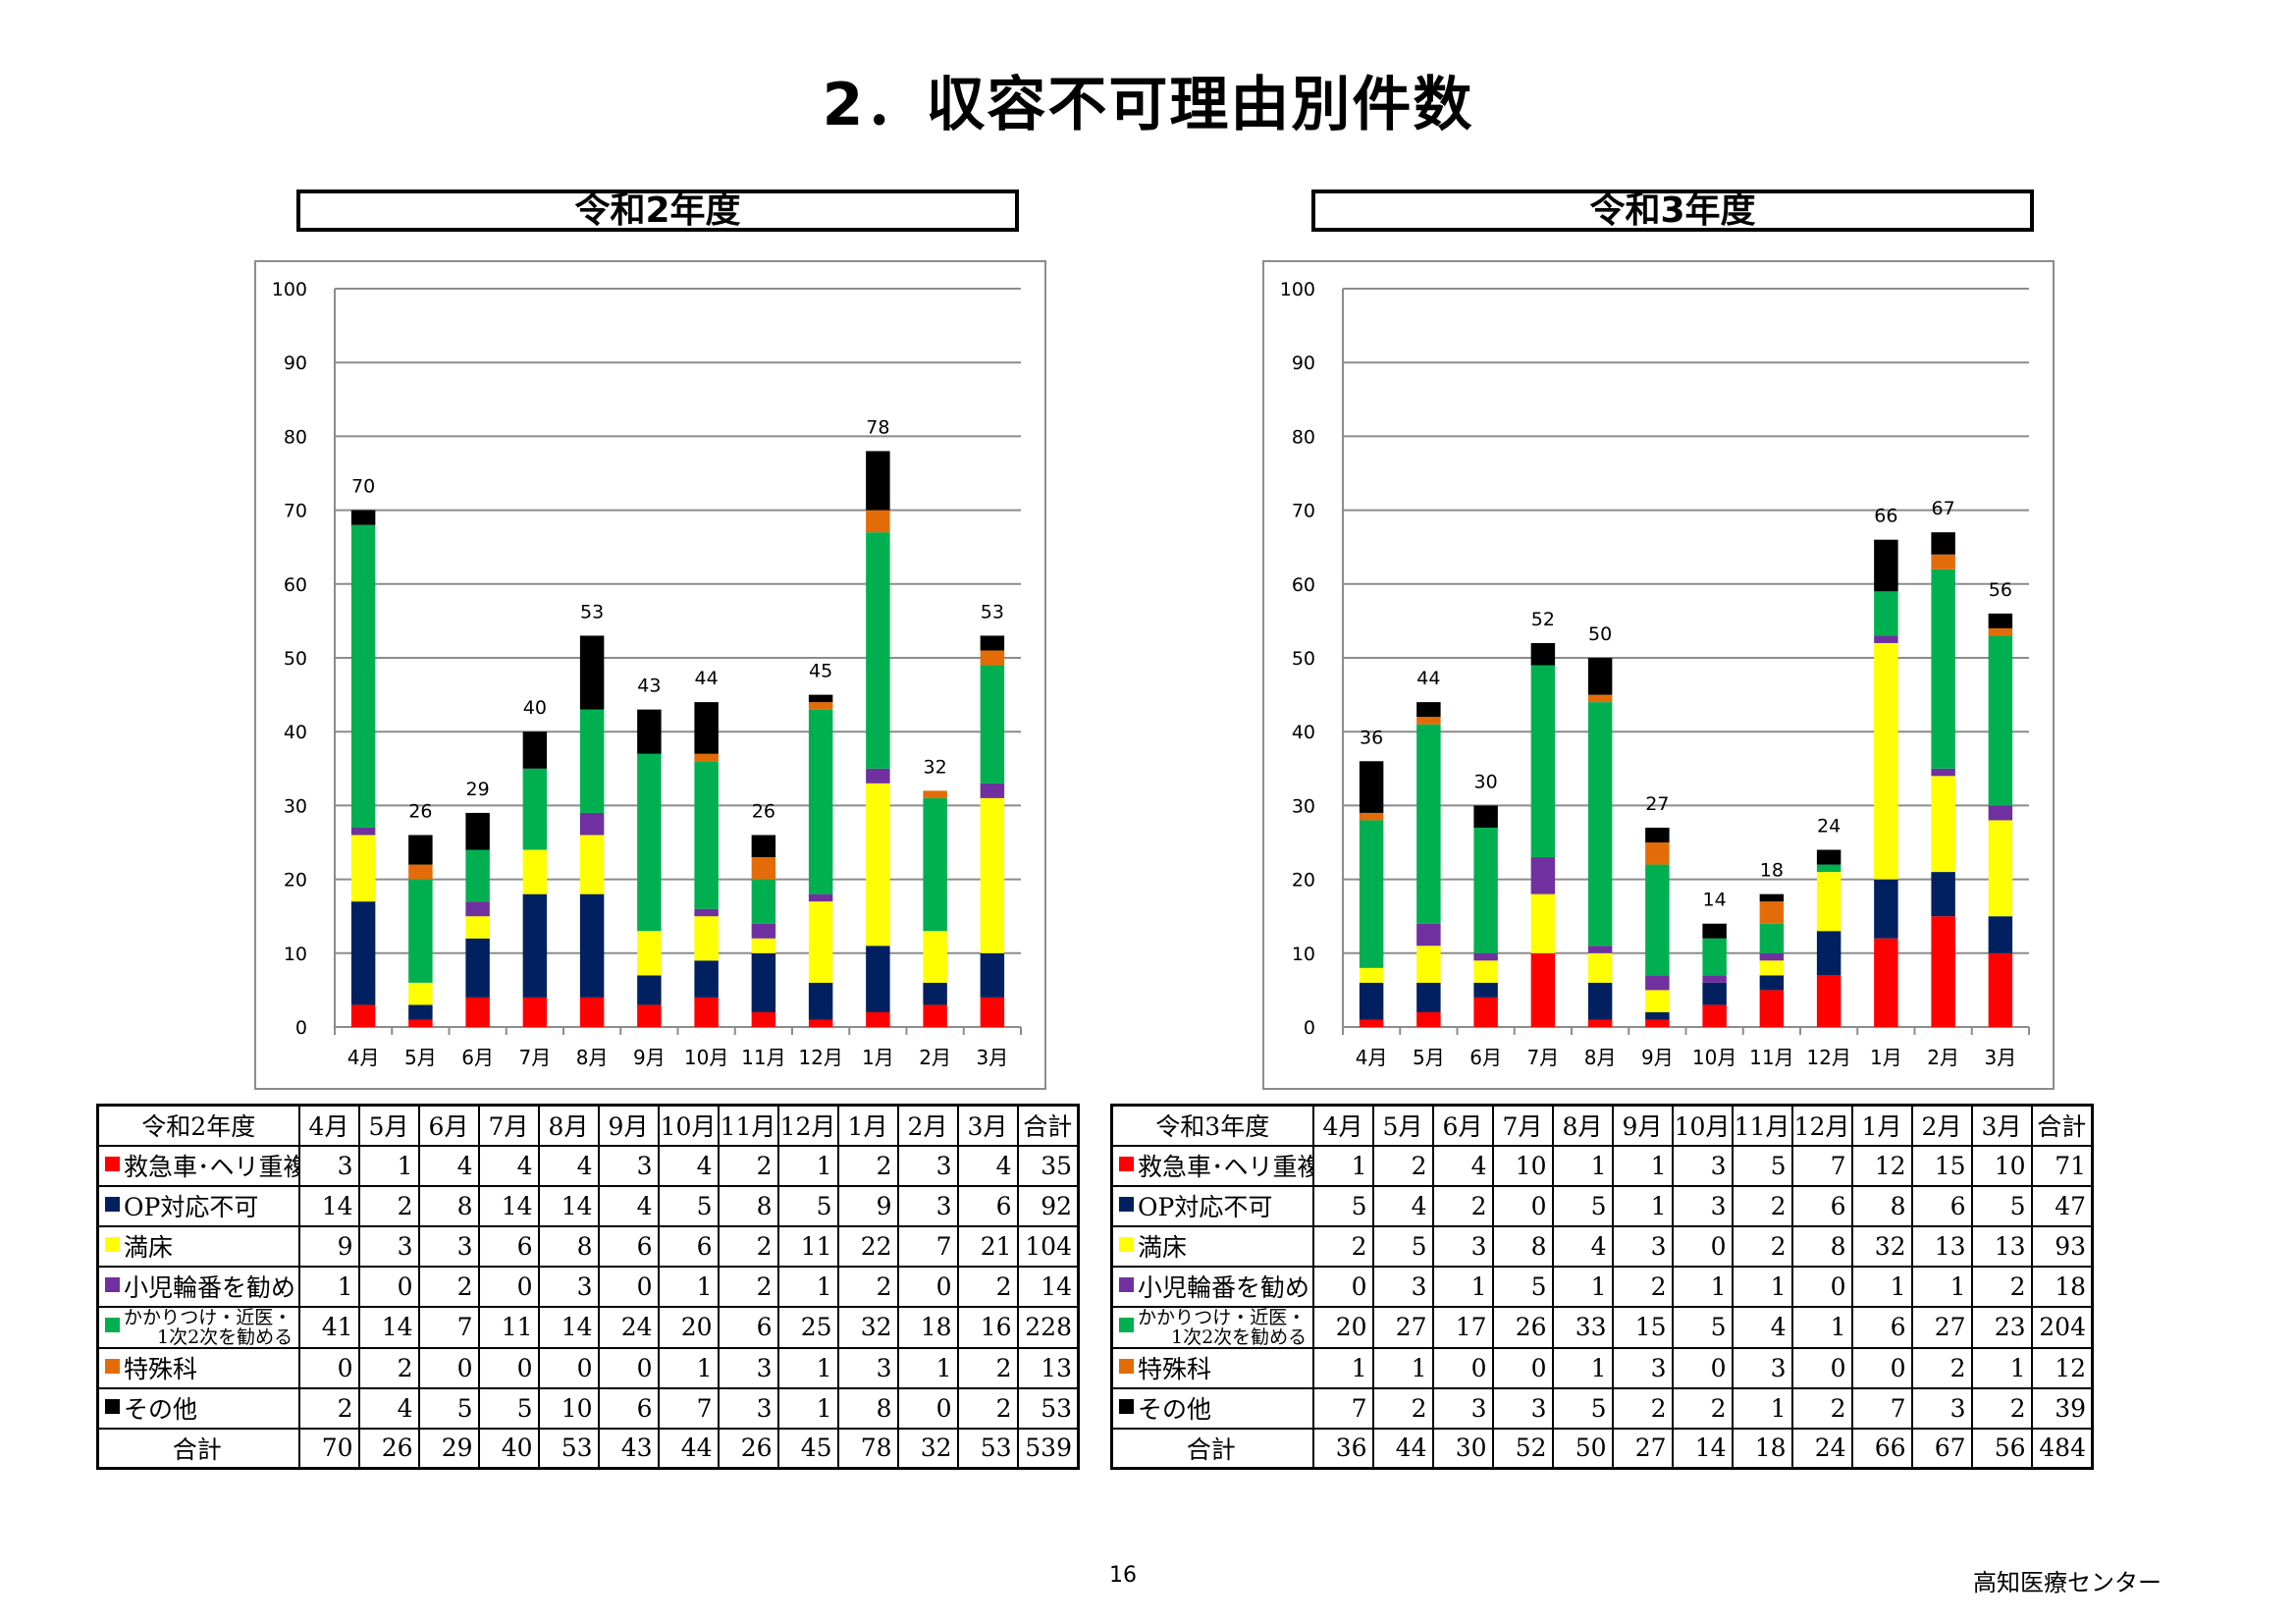 The width and height of the screenshot is (2296, 1623). What do you see at coordinates (593, 1057) in the screenshot?
I see `x-tick-label: 8月` at bounding box center [593, 1057].